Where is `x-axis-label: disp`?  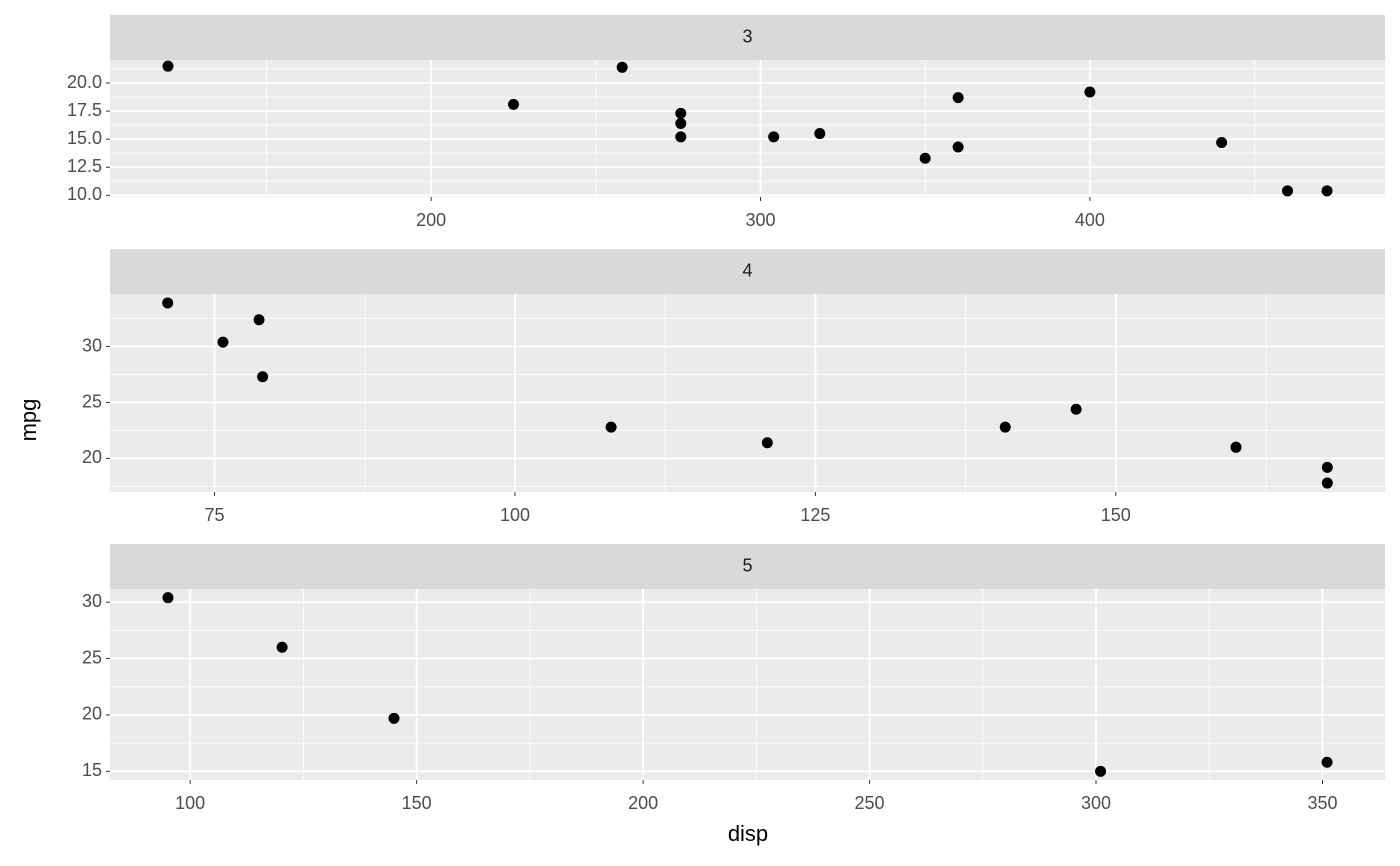 x-axis-label: disp is located at coordinates (748, 833).